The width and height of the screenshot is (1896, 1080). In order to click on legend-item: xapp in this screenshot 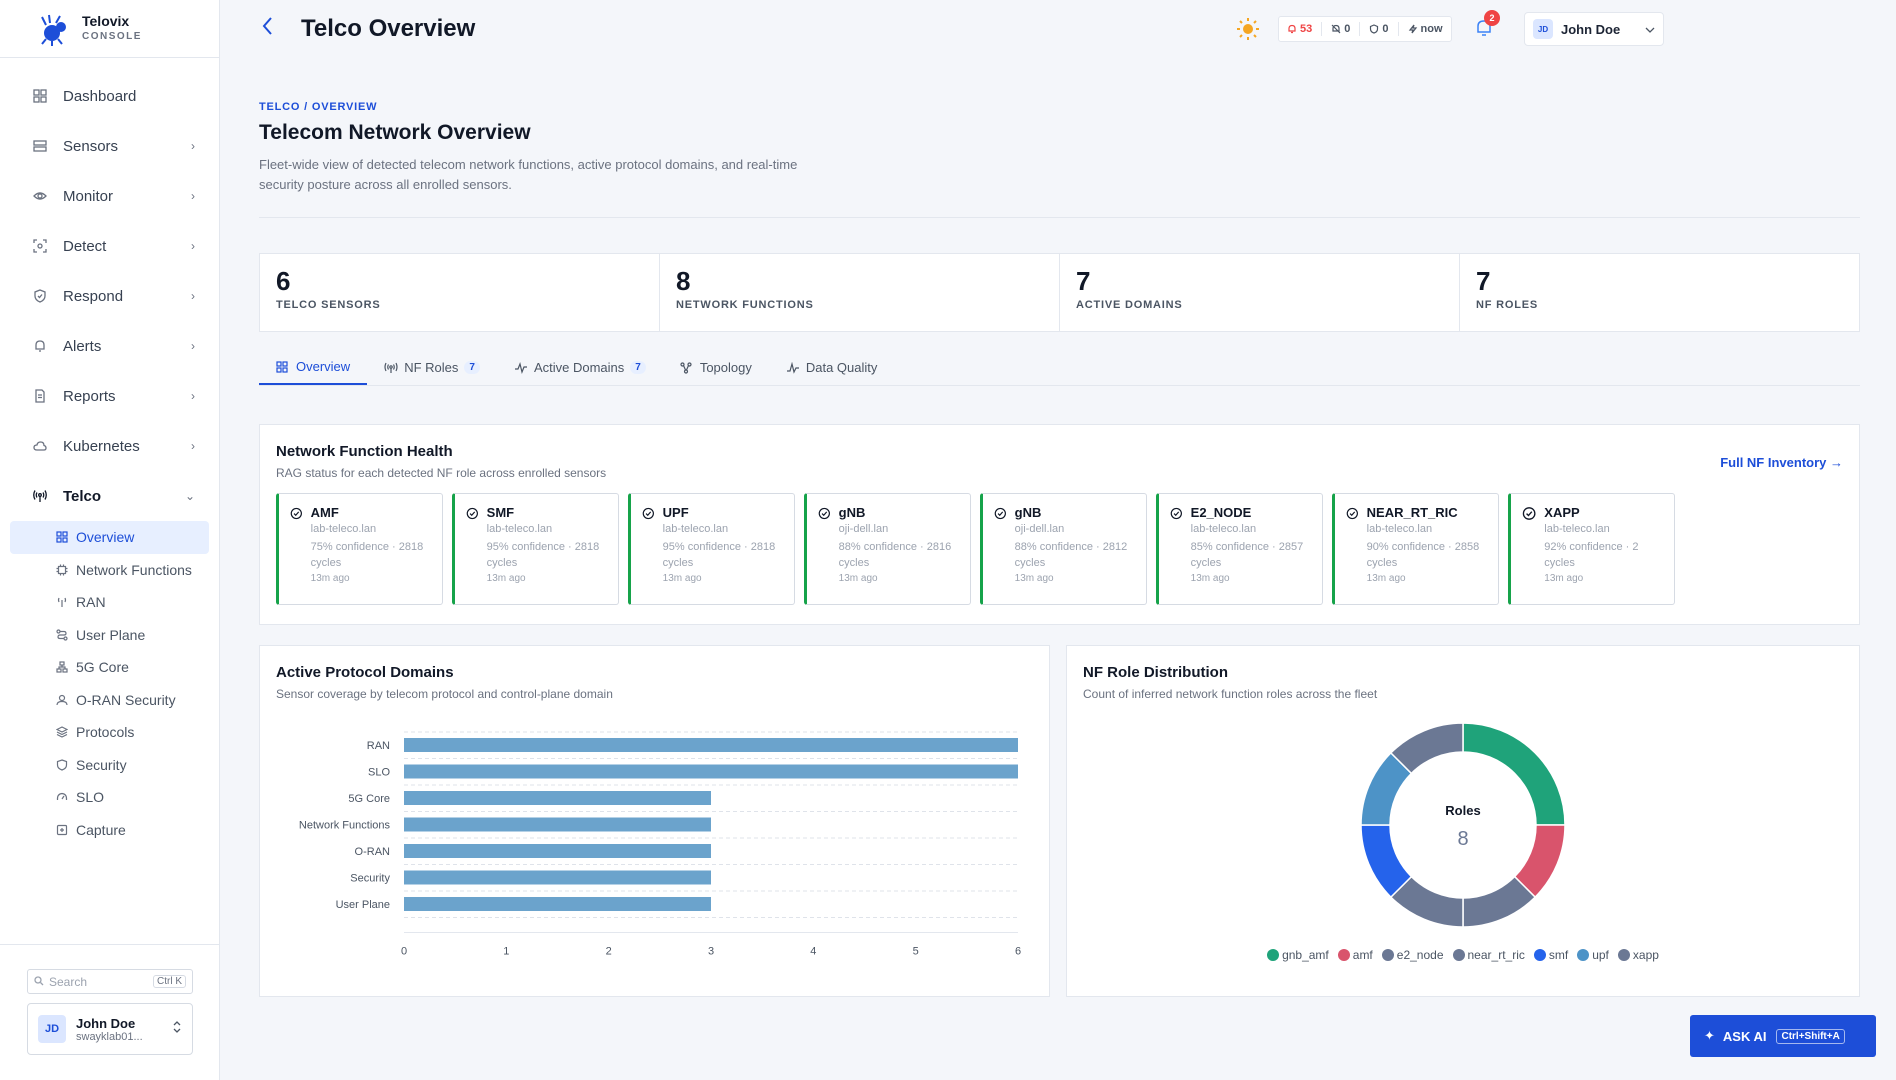, I will do `click(1638, 955)`.